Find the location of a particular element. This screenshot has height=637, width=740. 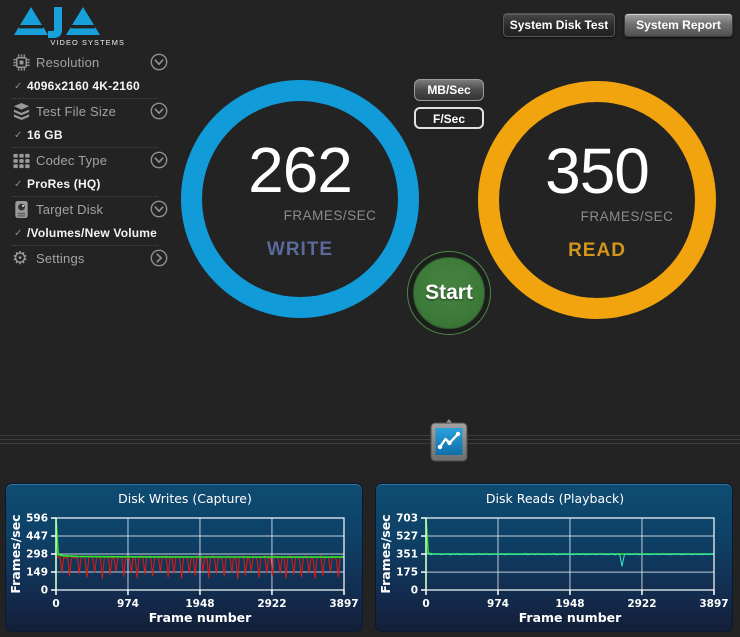

svg-text: 149 is located at coordinates (37, 573).